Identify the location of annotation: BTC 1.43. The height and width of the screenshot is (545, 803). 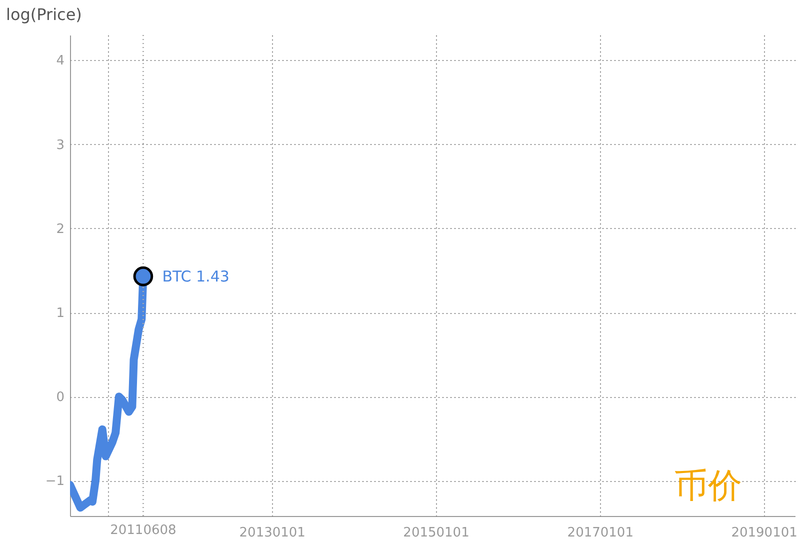
(196, 276).